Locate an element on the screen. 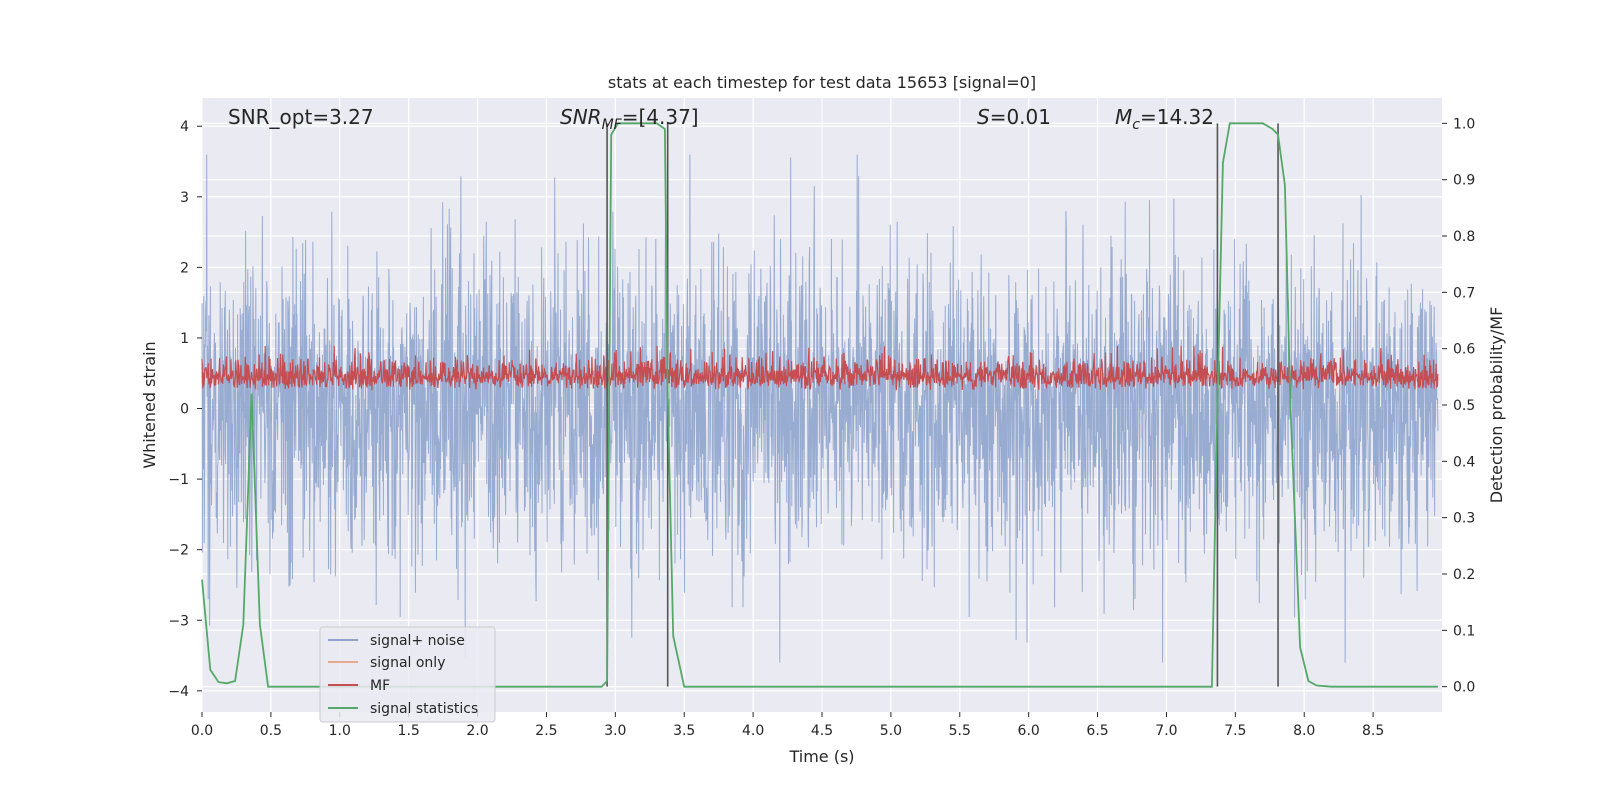 The width and height of the screenshot is (1600, 800). right-y-tick-label: 0.4 is located at coordinates (1464, 462).